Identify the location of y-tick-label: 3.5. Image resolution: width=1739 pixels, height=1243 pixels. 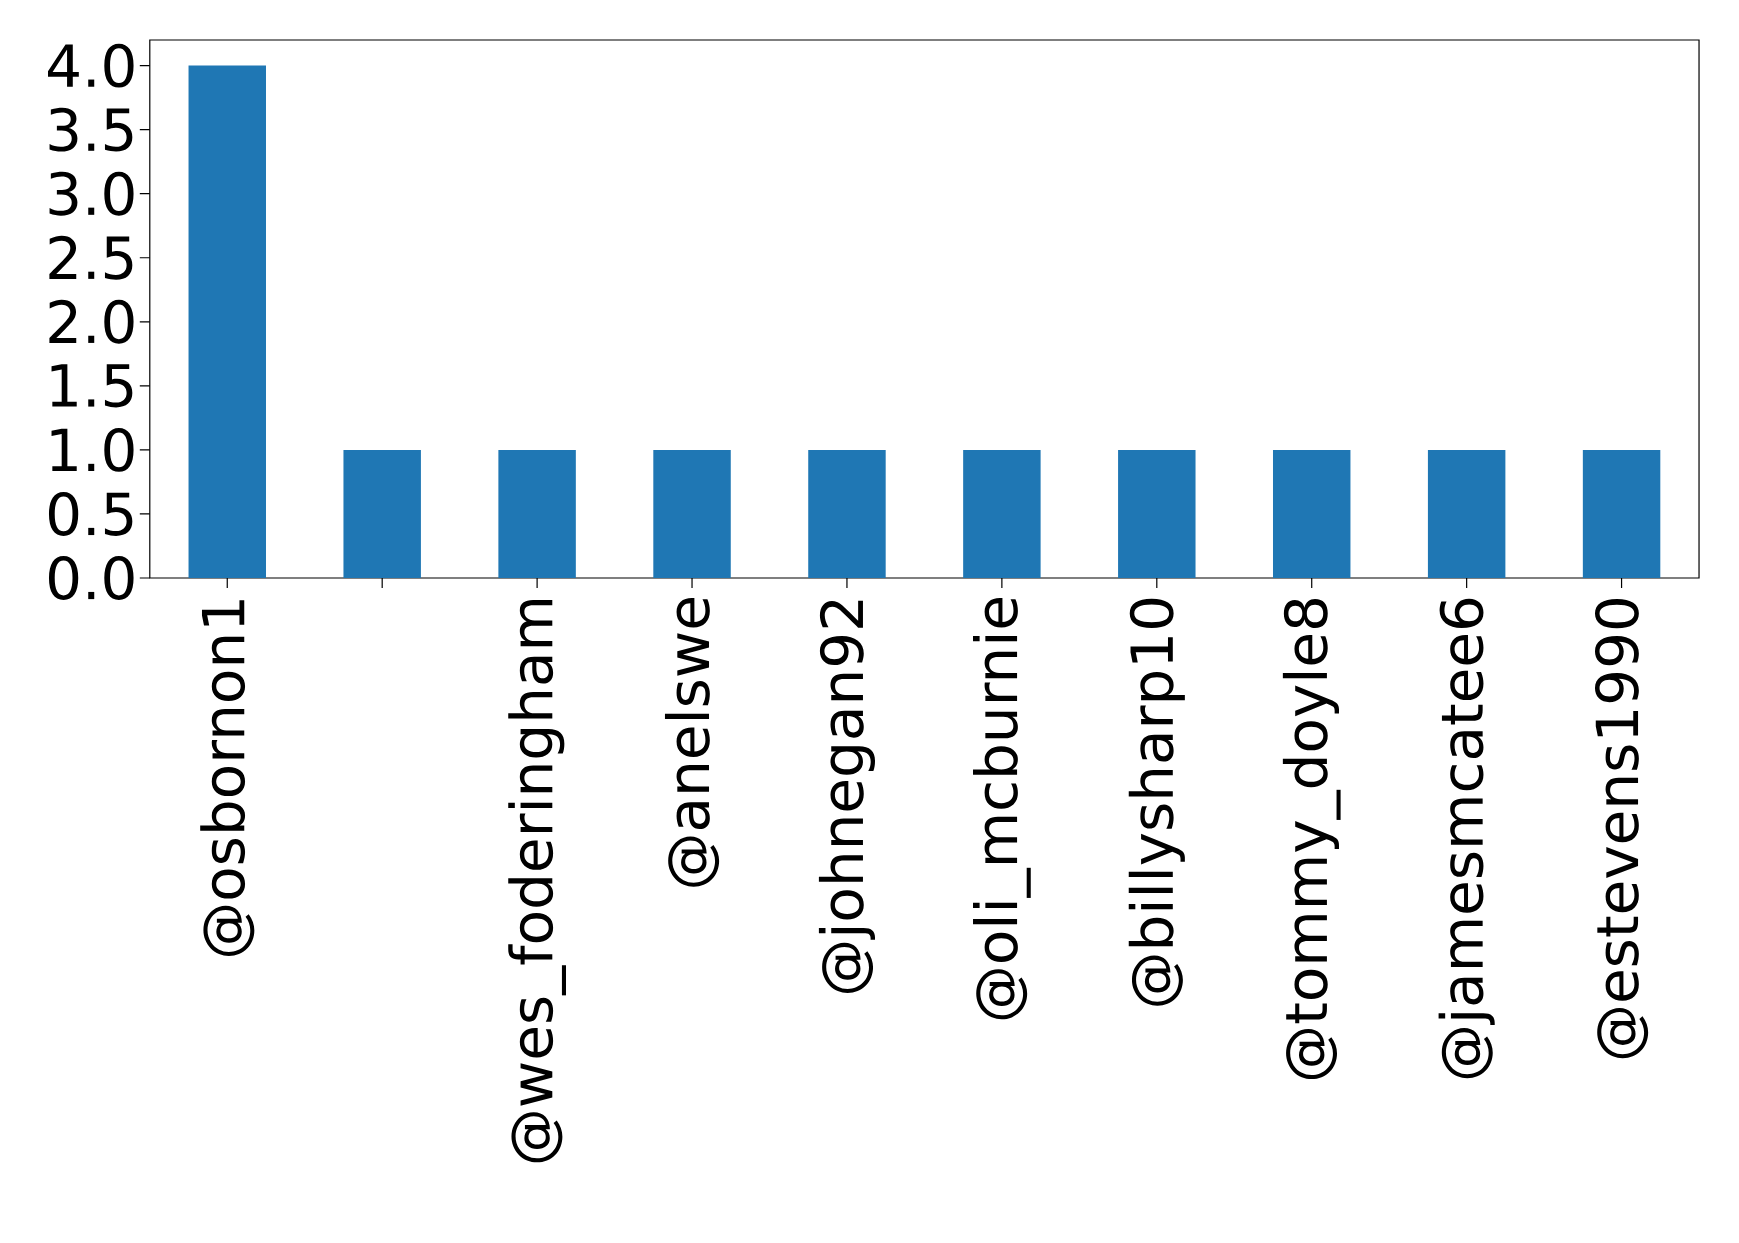
(91, 129).